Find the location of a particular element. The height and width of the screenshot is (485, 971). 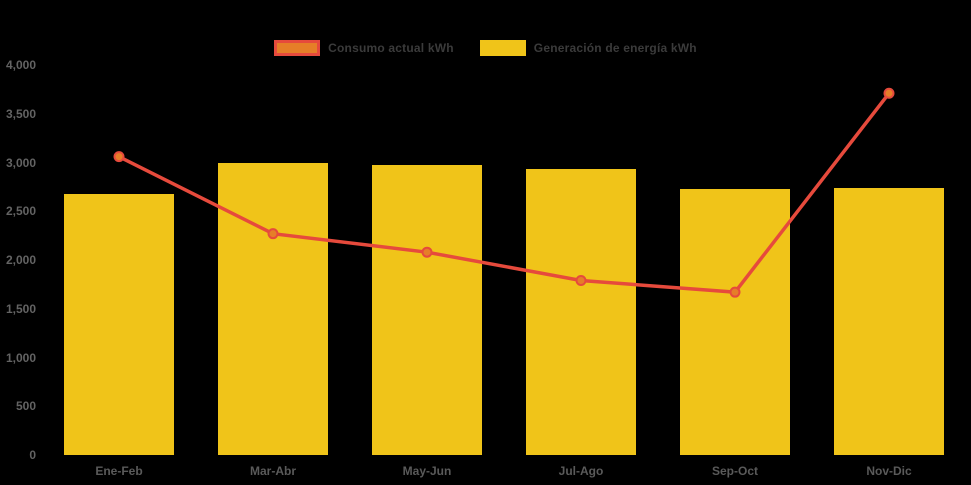

legend-label: Generación de energía kWh is located at coordinates (615, 48).